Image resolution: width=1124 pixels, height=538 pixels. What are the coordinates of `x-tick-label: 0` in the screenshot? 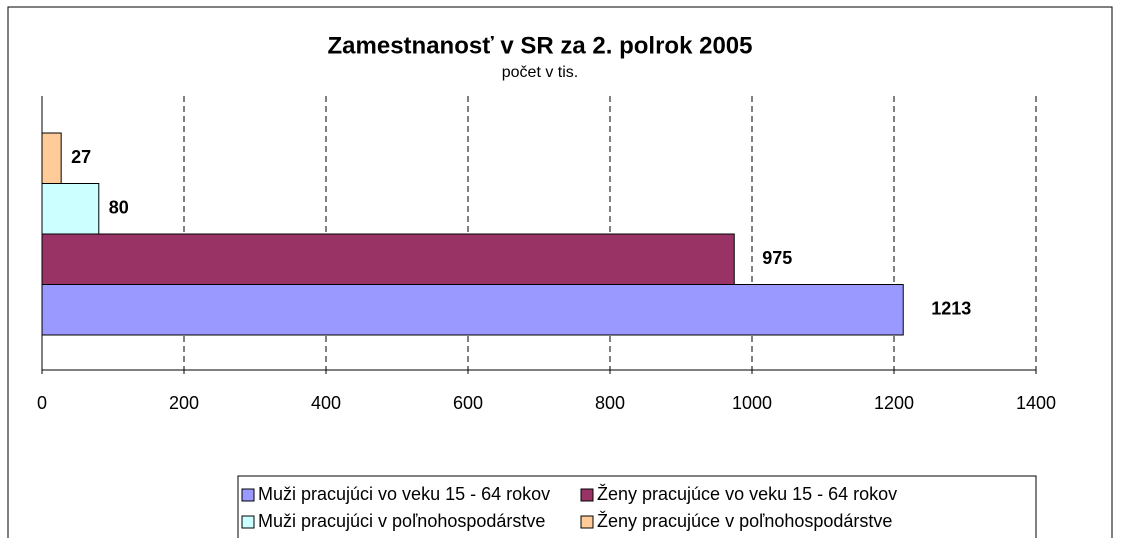 It's located at (42, 403).